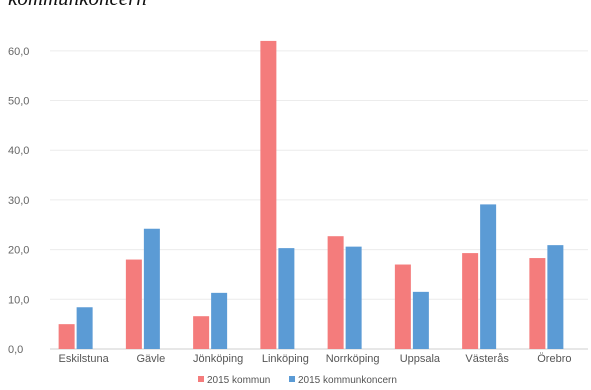 This screenshot has height=390, width=591. What do you see at coordinates (487, 359) in the screenshot?
I see `x-tick-label: Västerås` at bounding box center [487, 359].